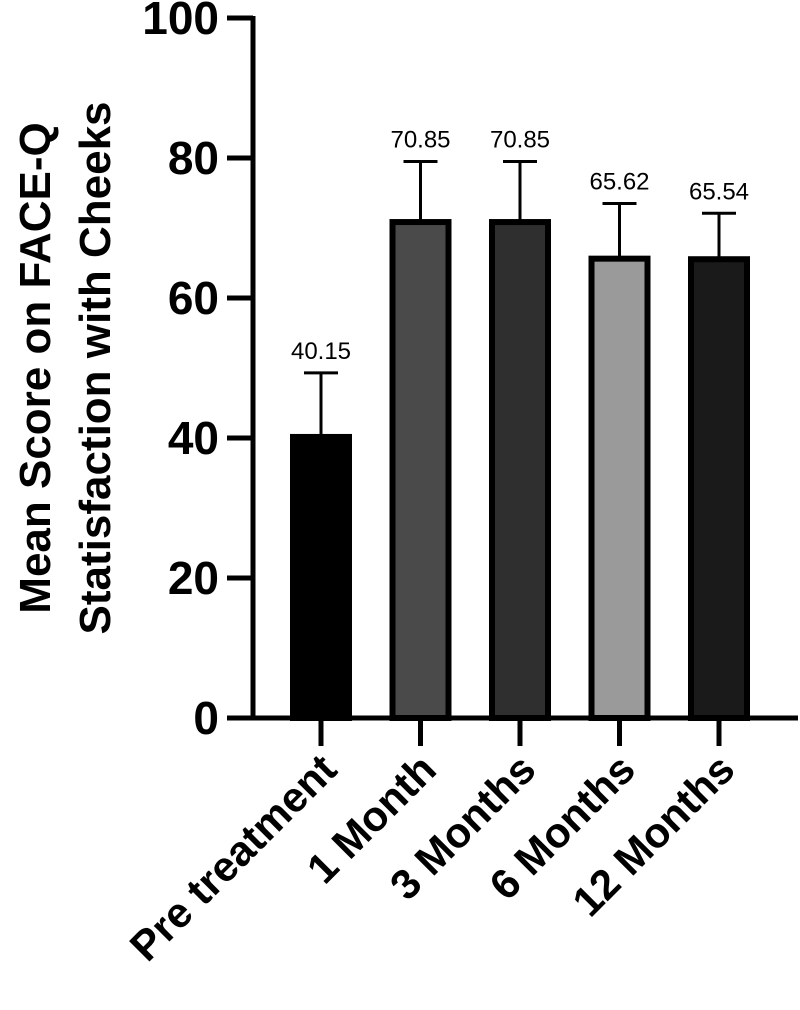 The width and height of the screenshot is (800, 1010). Describe the element at coordinates (95, 367) in the screenshot. I see `y-axis-title-line-2: Statisfaction with Cheeks` at that location.